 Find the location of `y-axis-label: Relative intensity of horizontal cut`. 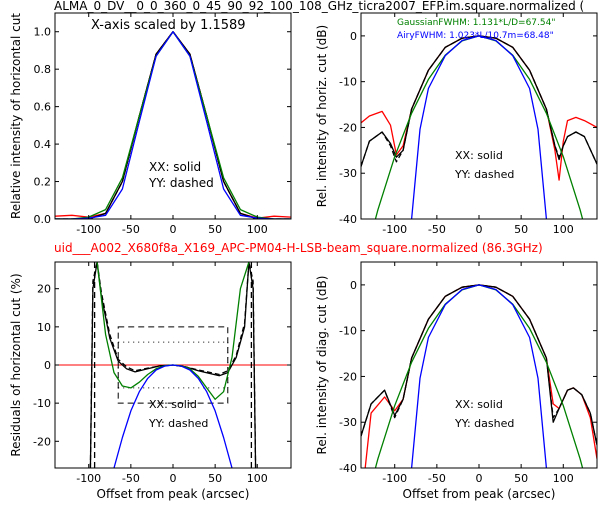

y-axis-label: Relative intensity of horizontal cut is located at coordinates (16, 116).